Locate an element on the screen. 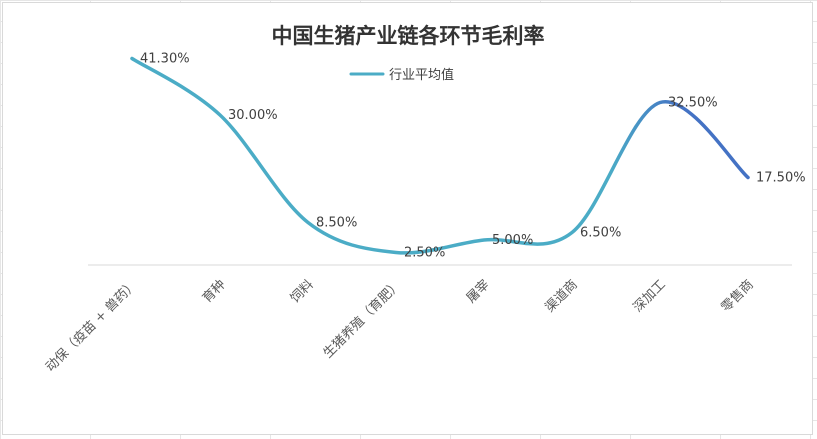 The image size is (817, 439). data-label: 17.50% is located at coordinates (781, 178).